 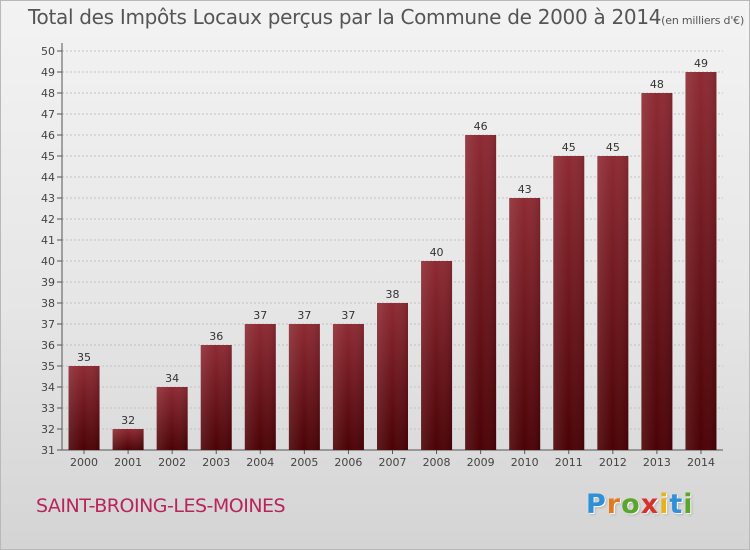 I want to click on data-label: 32, so click(x=128, y=420).